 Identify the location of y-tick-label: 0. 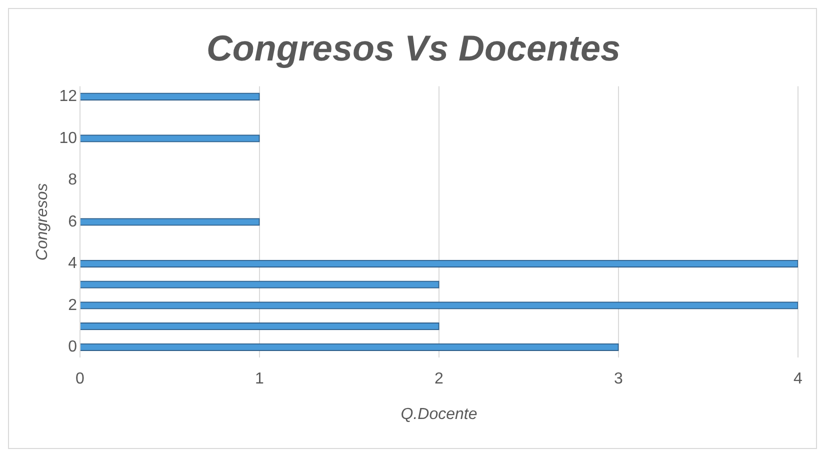
(73, 347).